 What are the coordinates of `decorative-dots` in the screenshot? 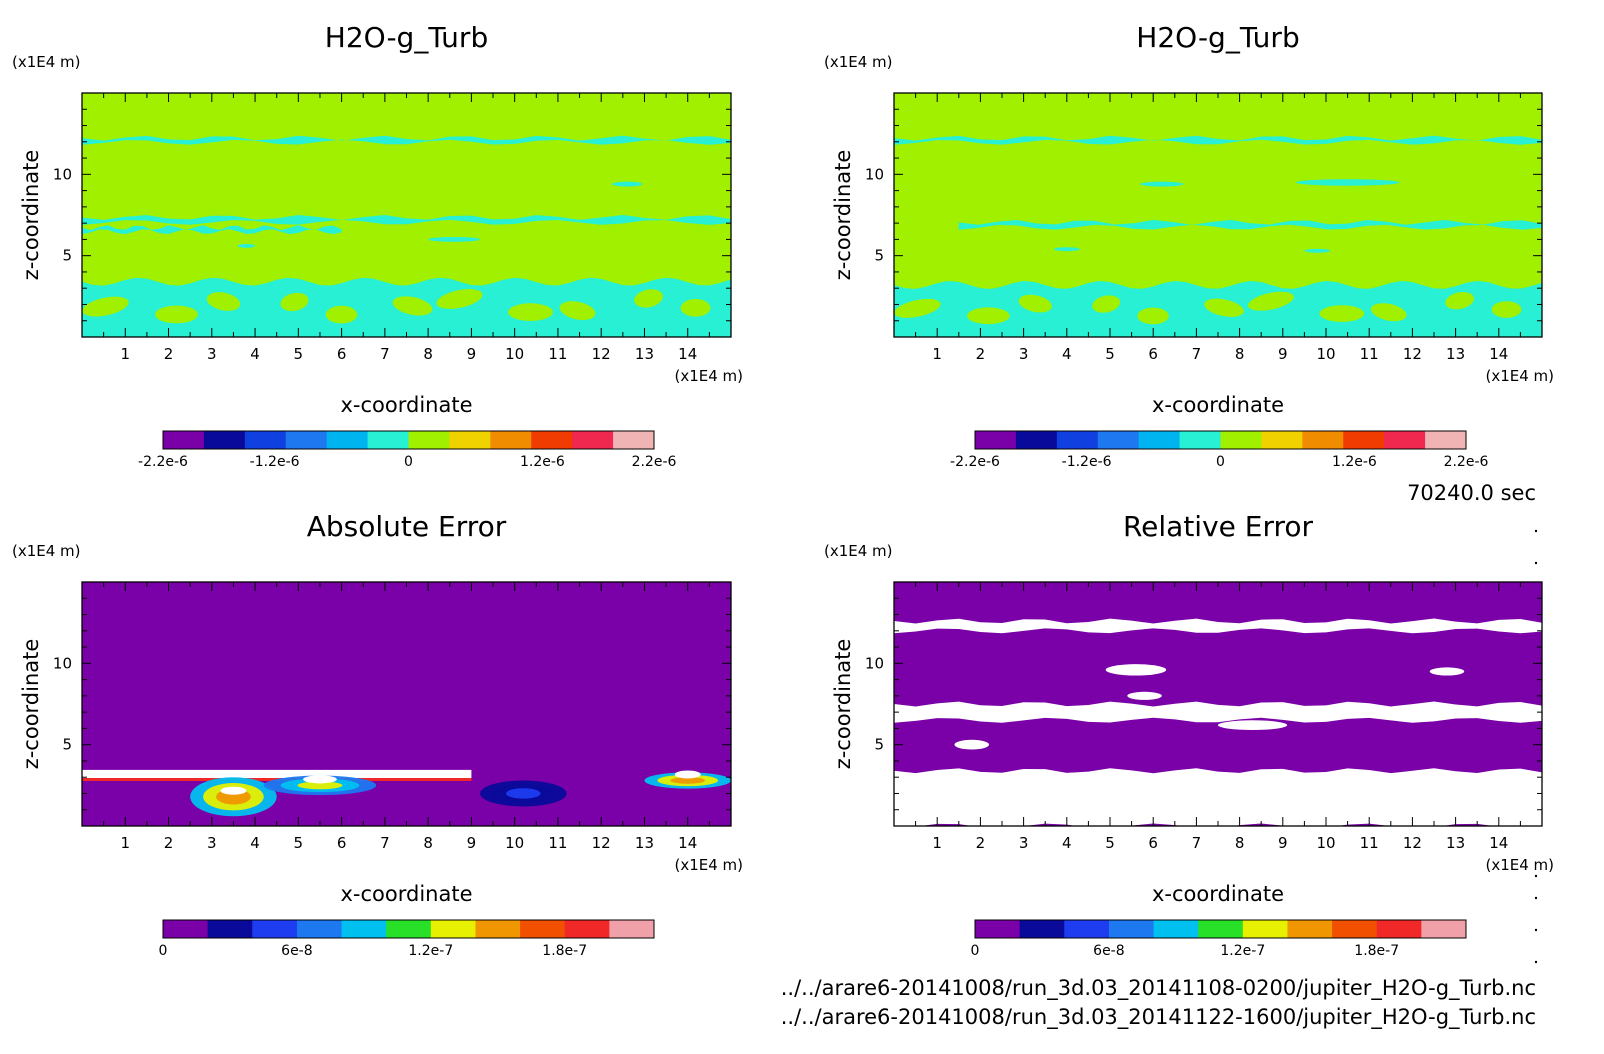 It's located at (1536, 746).